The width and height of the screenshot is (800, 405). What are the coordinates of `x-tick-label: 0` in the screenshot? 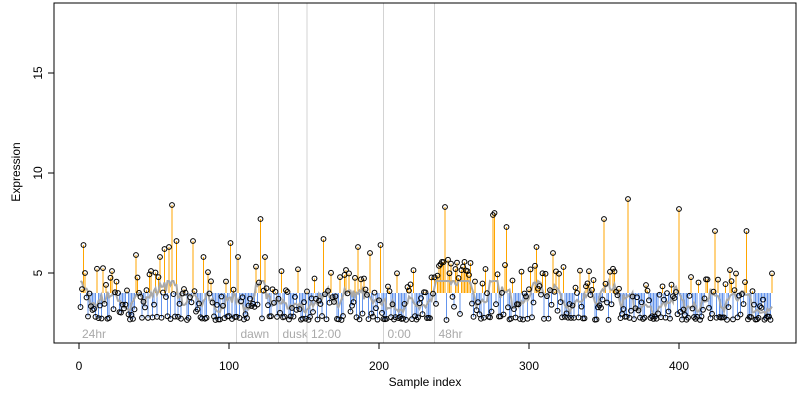 It's located at (79, 366).